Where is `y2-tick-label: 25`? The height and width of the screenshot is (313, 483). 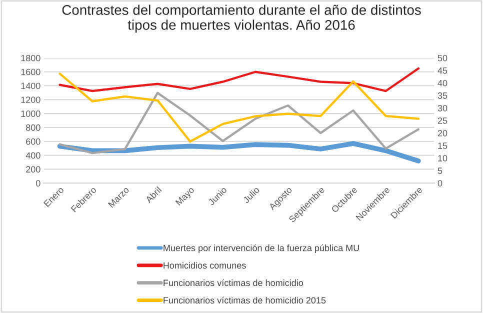
y2-tick-label: 25 is located at coordinates (443, 120).